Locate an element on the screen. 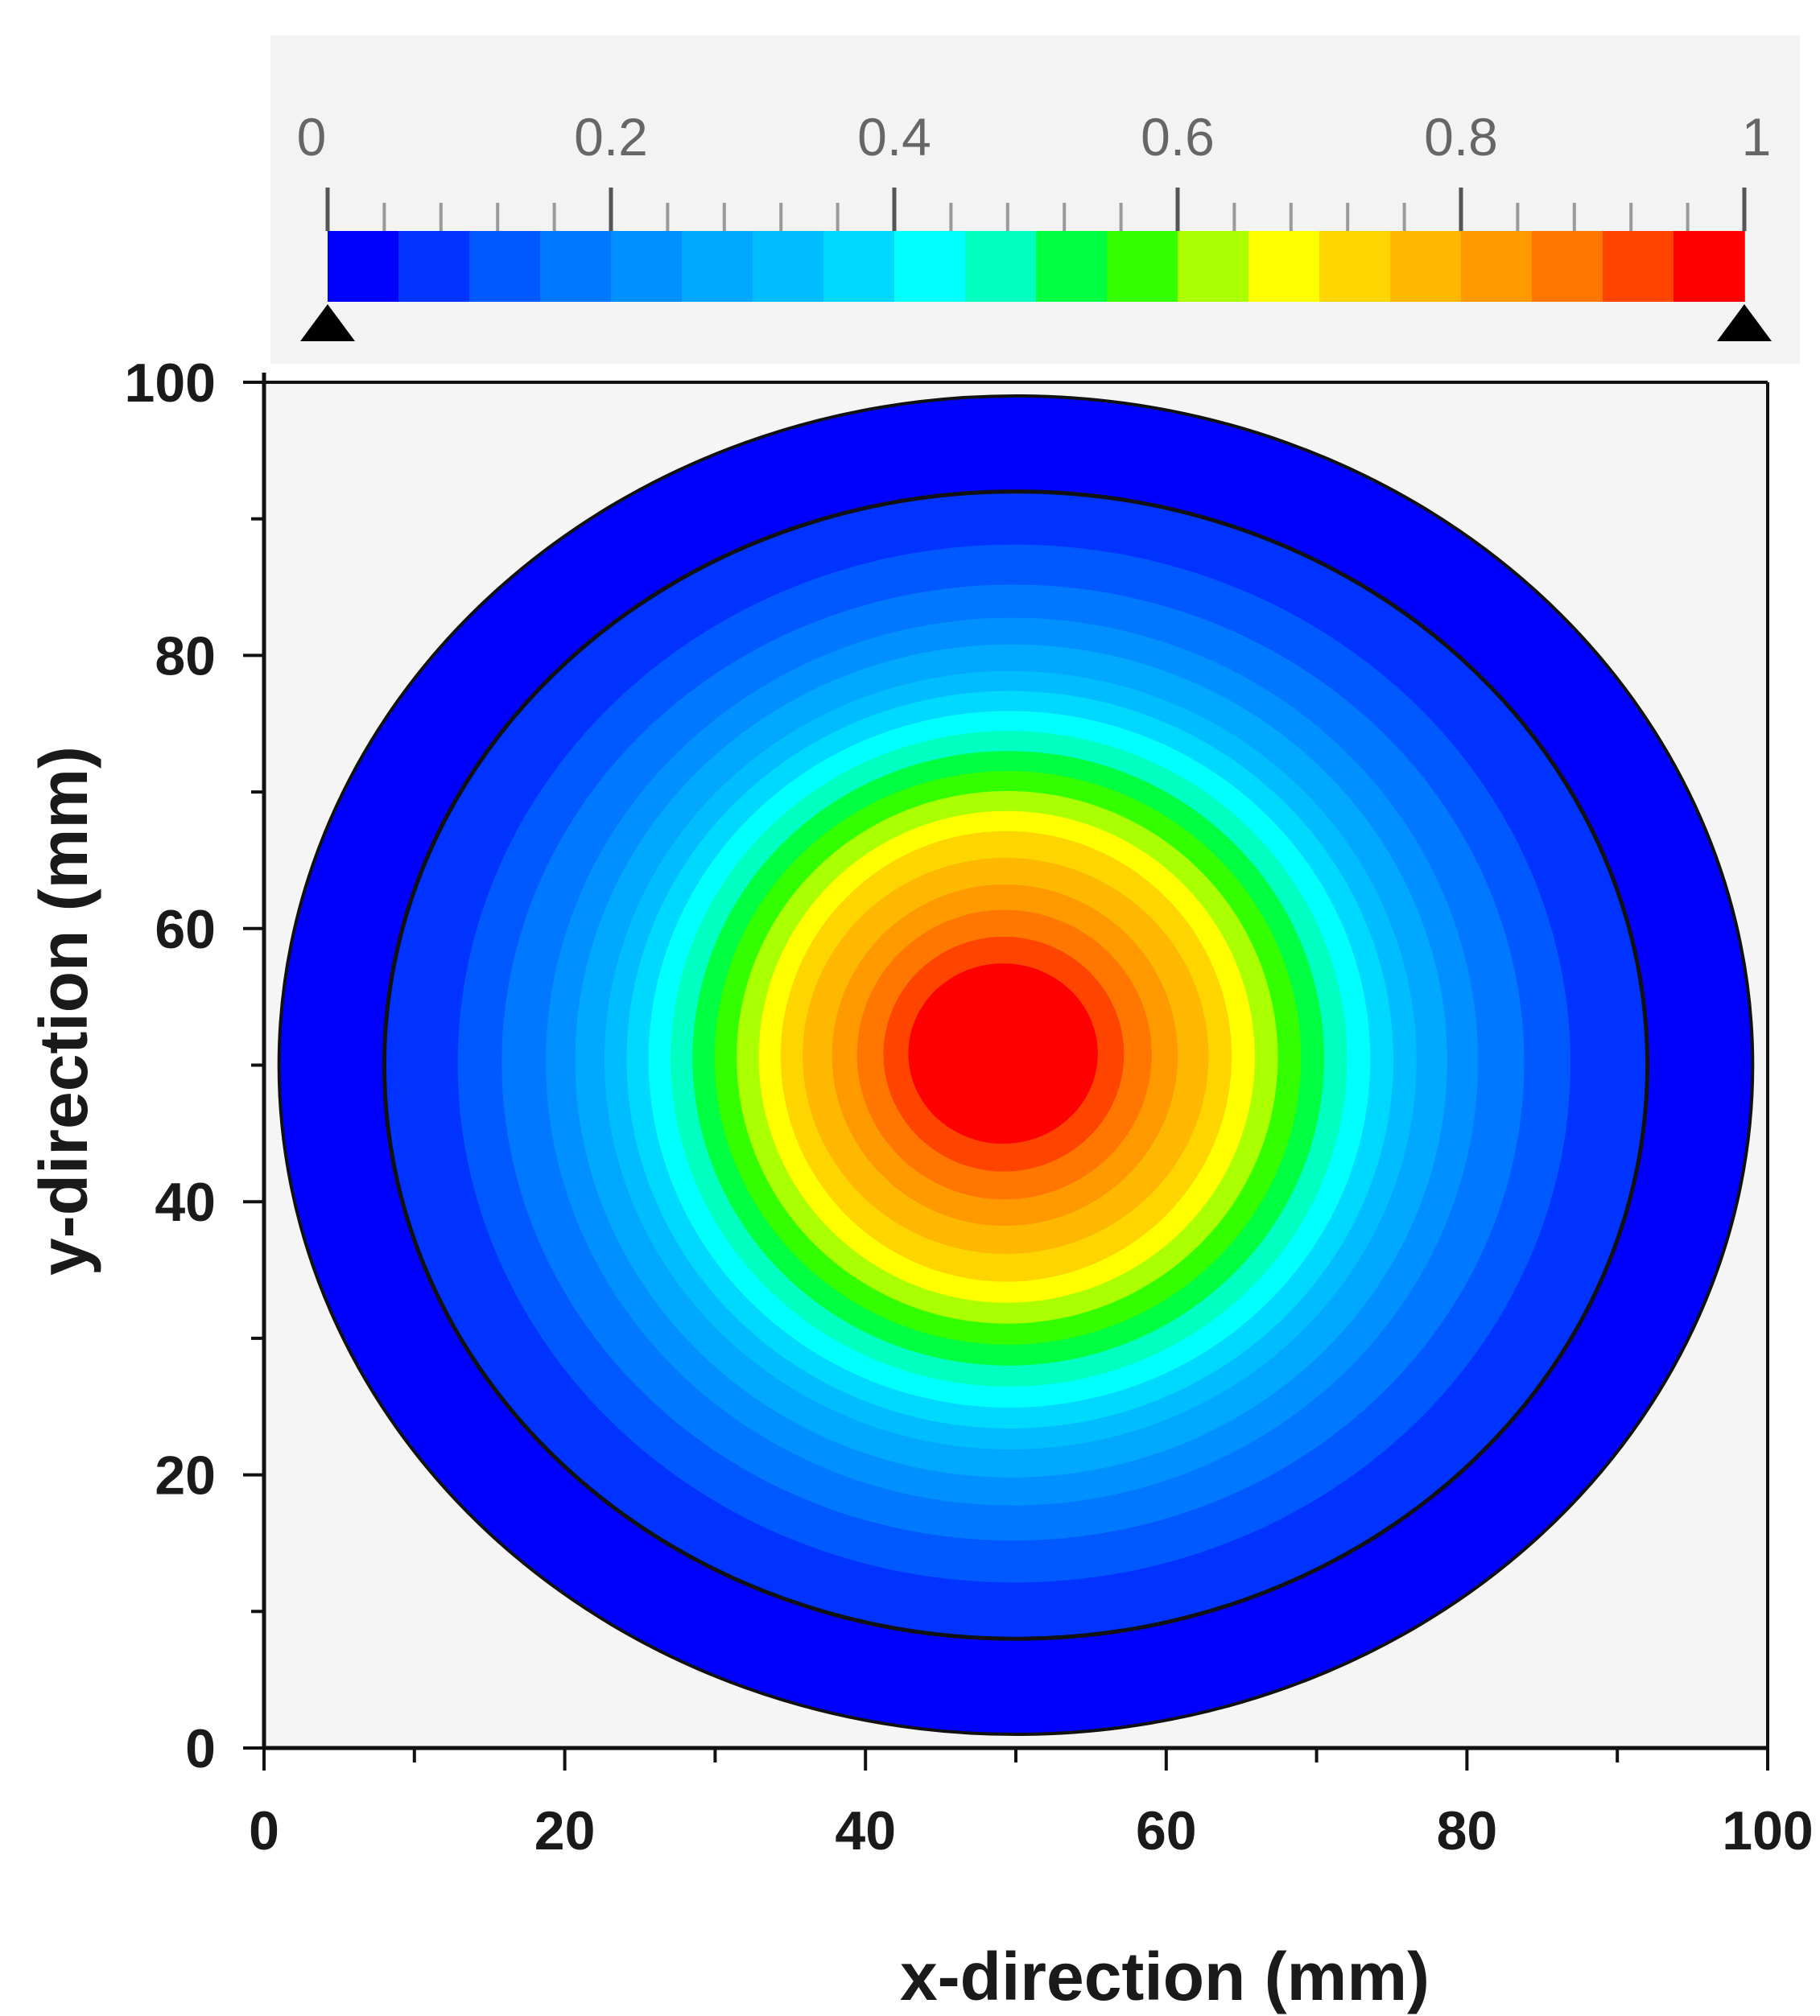 This screenshot has width=1820, height=2016. x-tick-label: 60 is located at coordinates (1166, 1830).